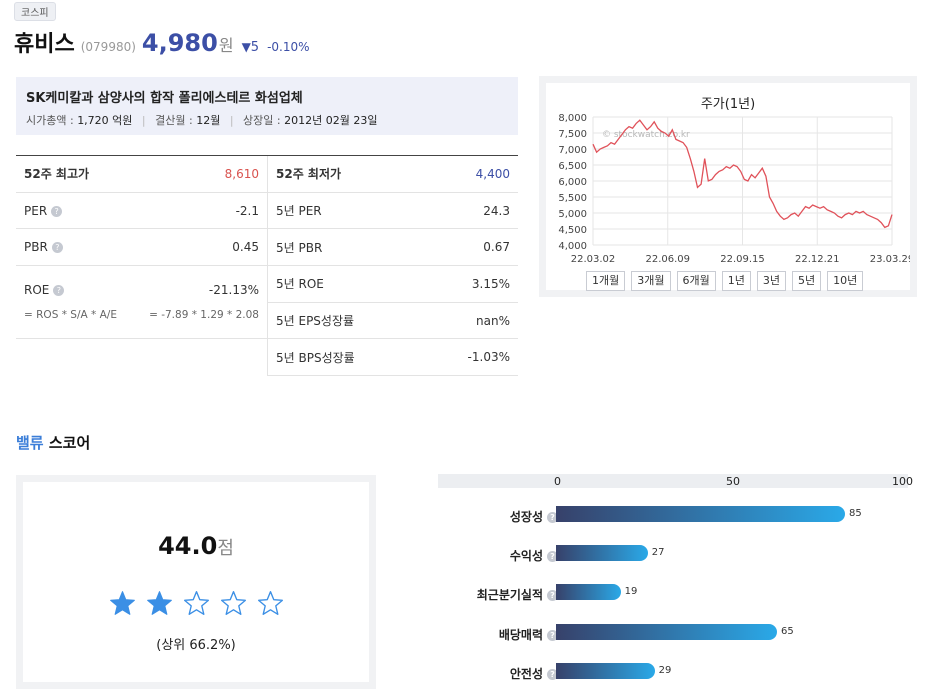 Image resolution: width=928 pixels, height=690 pixels. What do you see at coordinates (771, 281) in the screenshot?
I see `period-button: 3년` at bounding box center [771, 281].